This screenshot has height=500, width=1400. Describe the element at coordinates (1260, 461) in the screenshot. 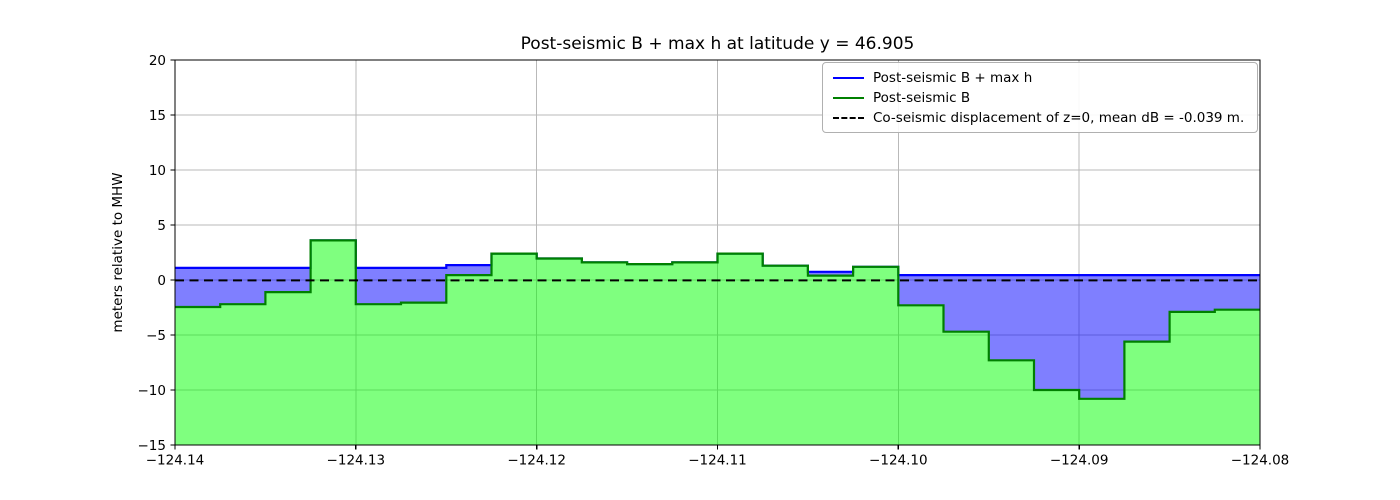

I see `x-tick-label: −124.08` at that location.